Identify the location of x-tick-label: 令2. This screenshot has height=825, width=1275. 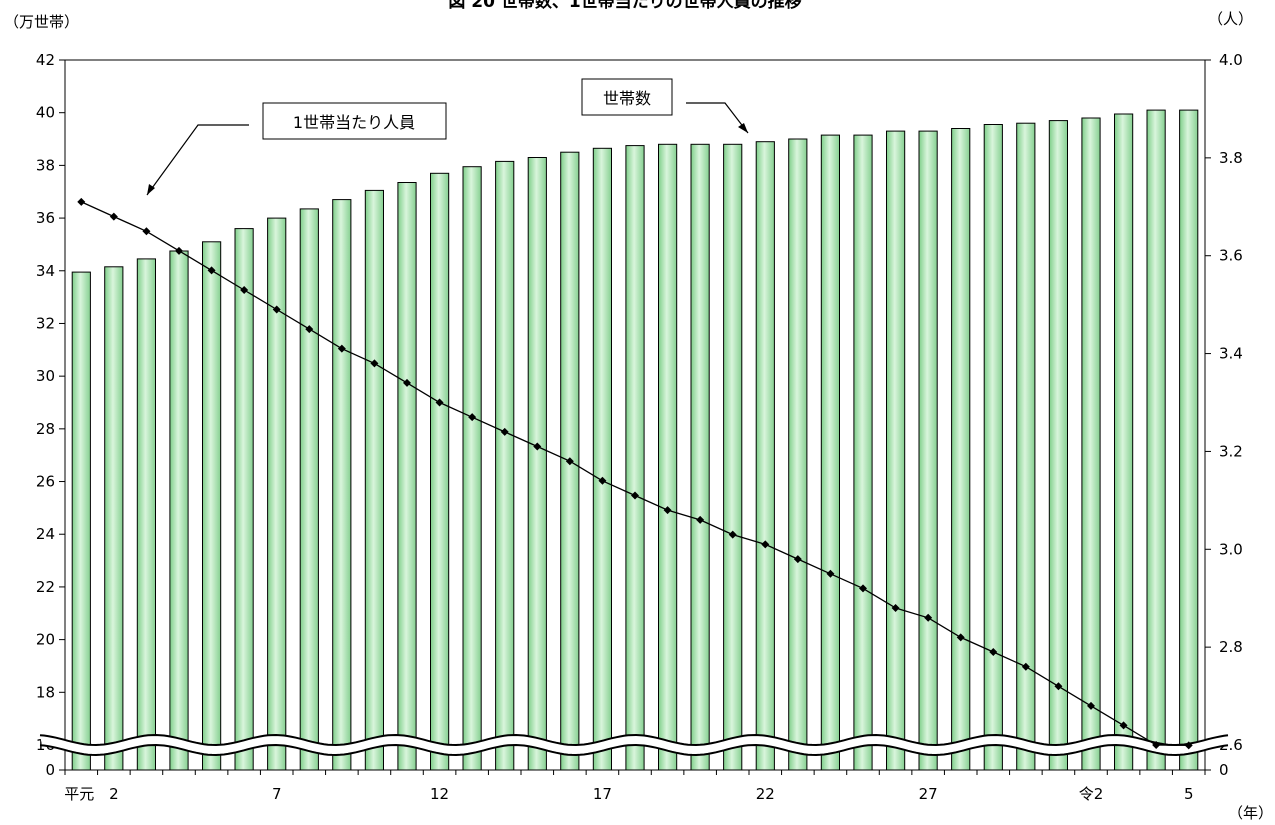
(1091, 794).